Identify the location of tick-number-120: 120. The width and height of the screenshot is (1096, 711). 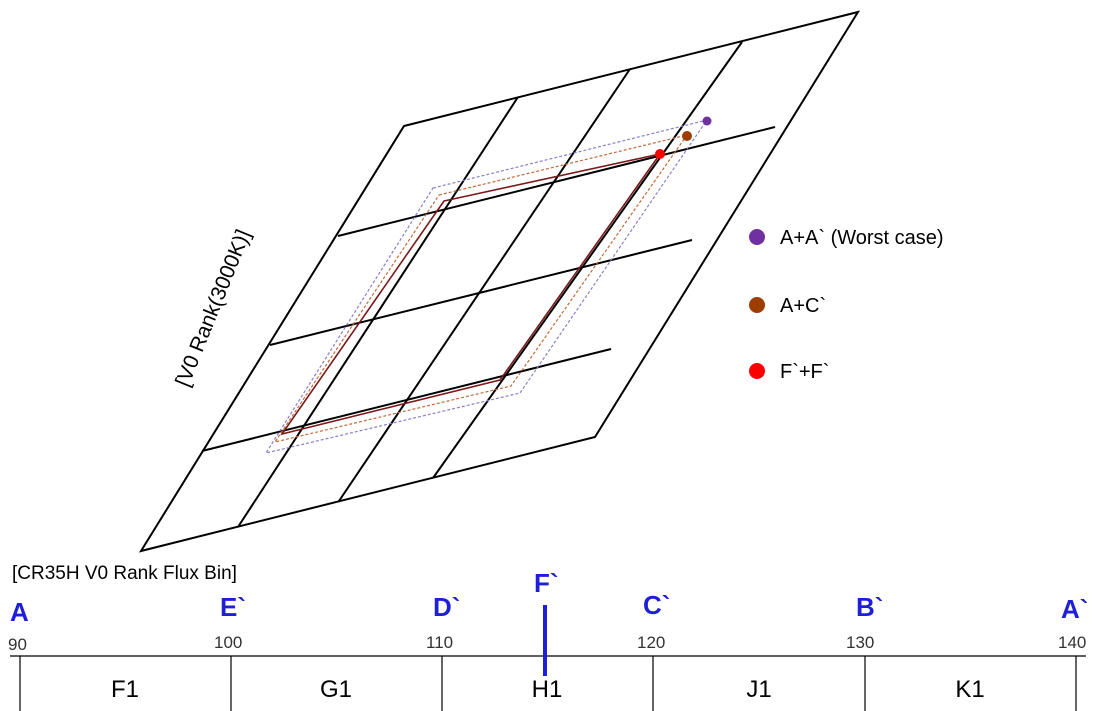
(651, 642).